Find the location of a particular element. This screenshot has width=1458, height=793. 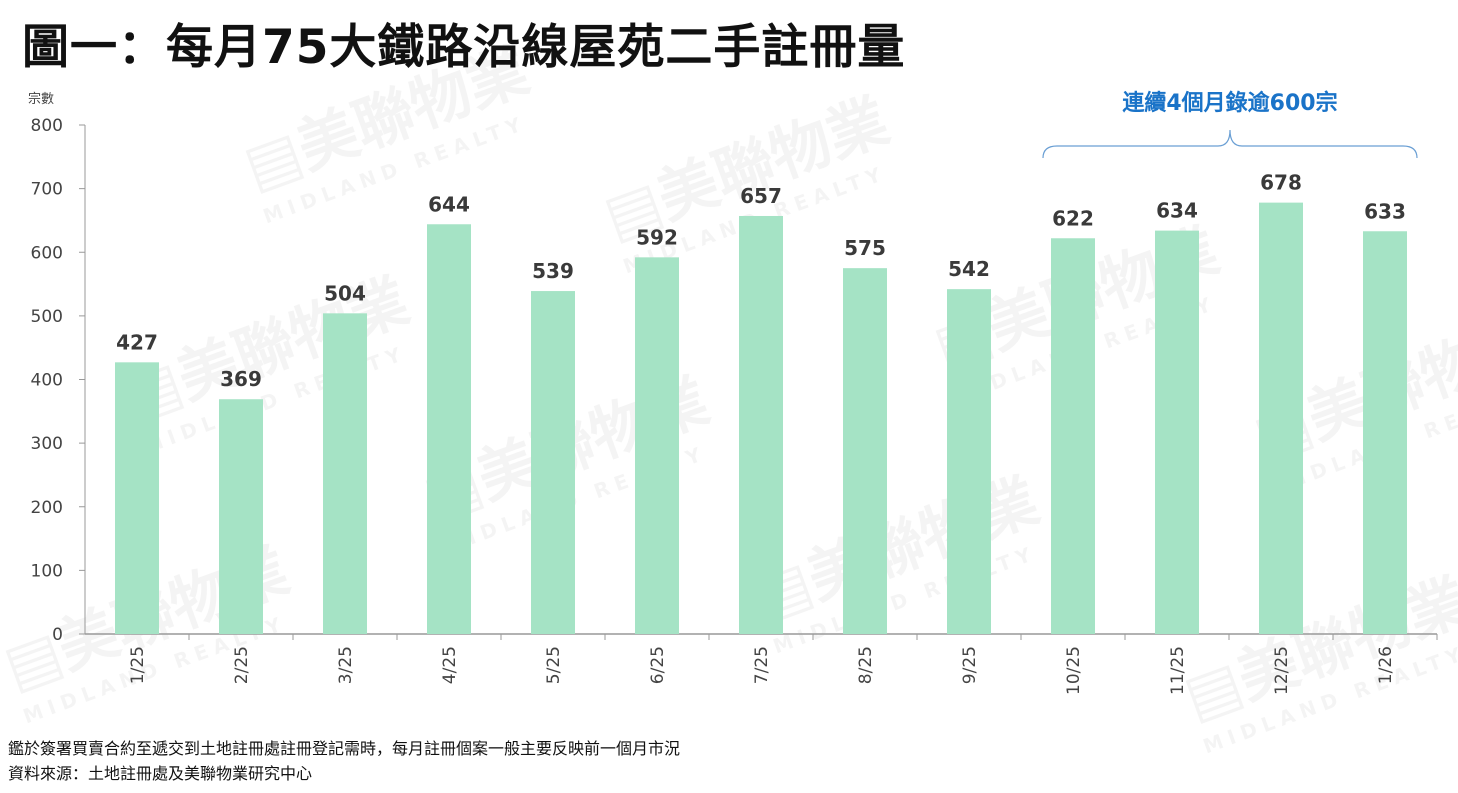

x-tick-label: 3/25 is located at coordinates (346, 665).